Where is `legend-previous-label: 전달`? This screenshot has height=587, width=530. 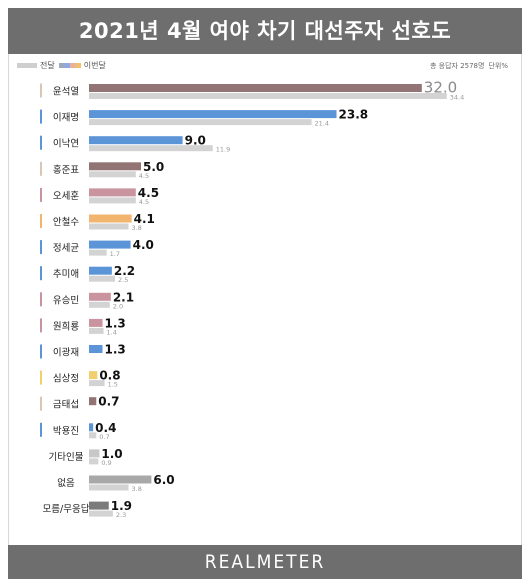 legend-previous-label: 전달 is located at coordinates (47, 65).